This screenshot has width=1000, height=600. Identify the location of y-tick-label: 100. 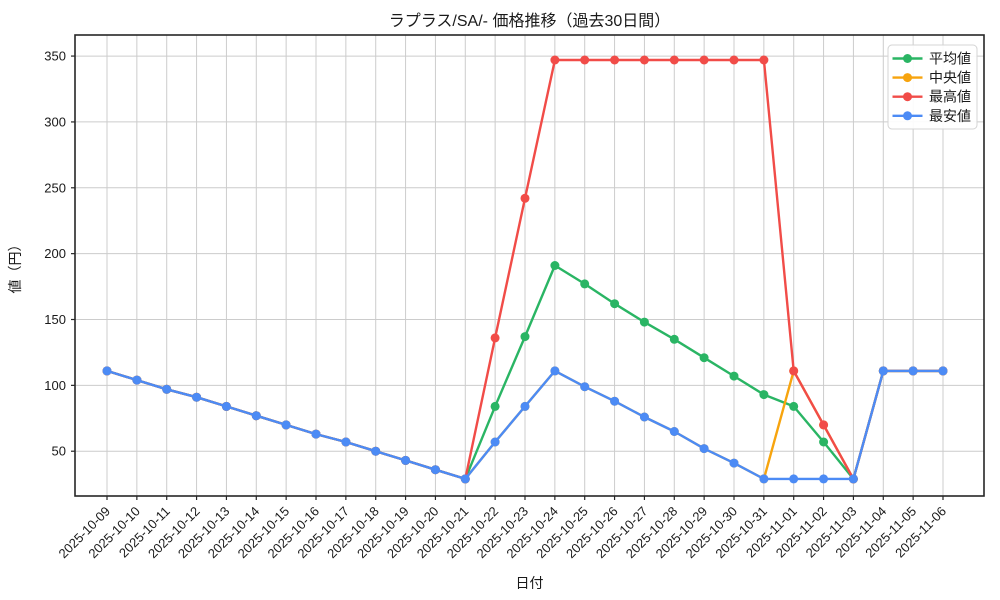
(55, 385).